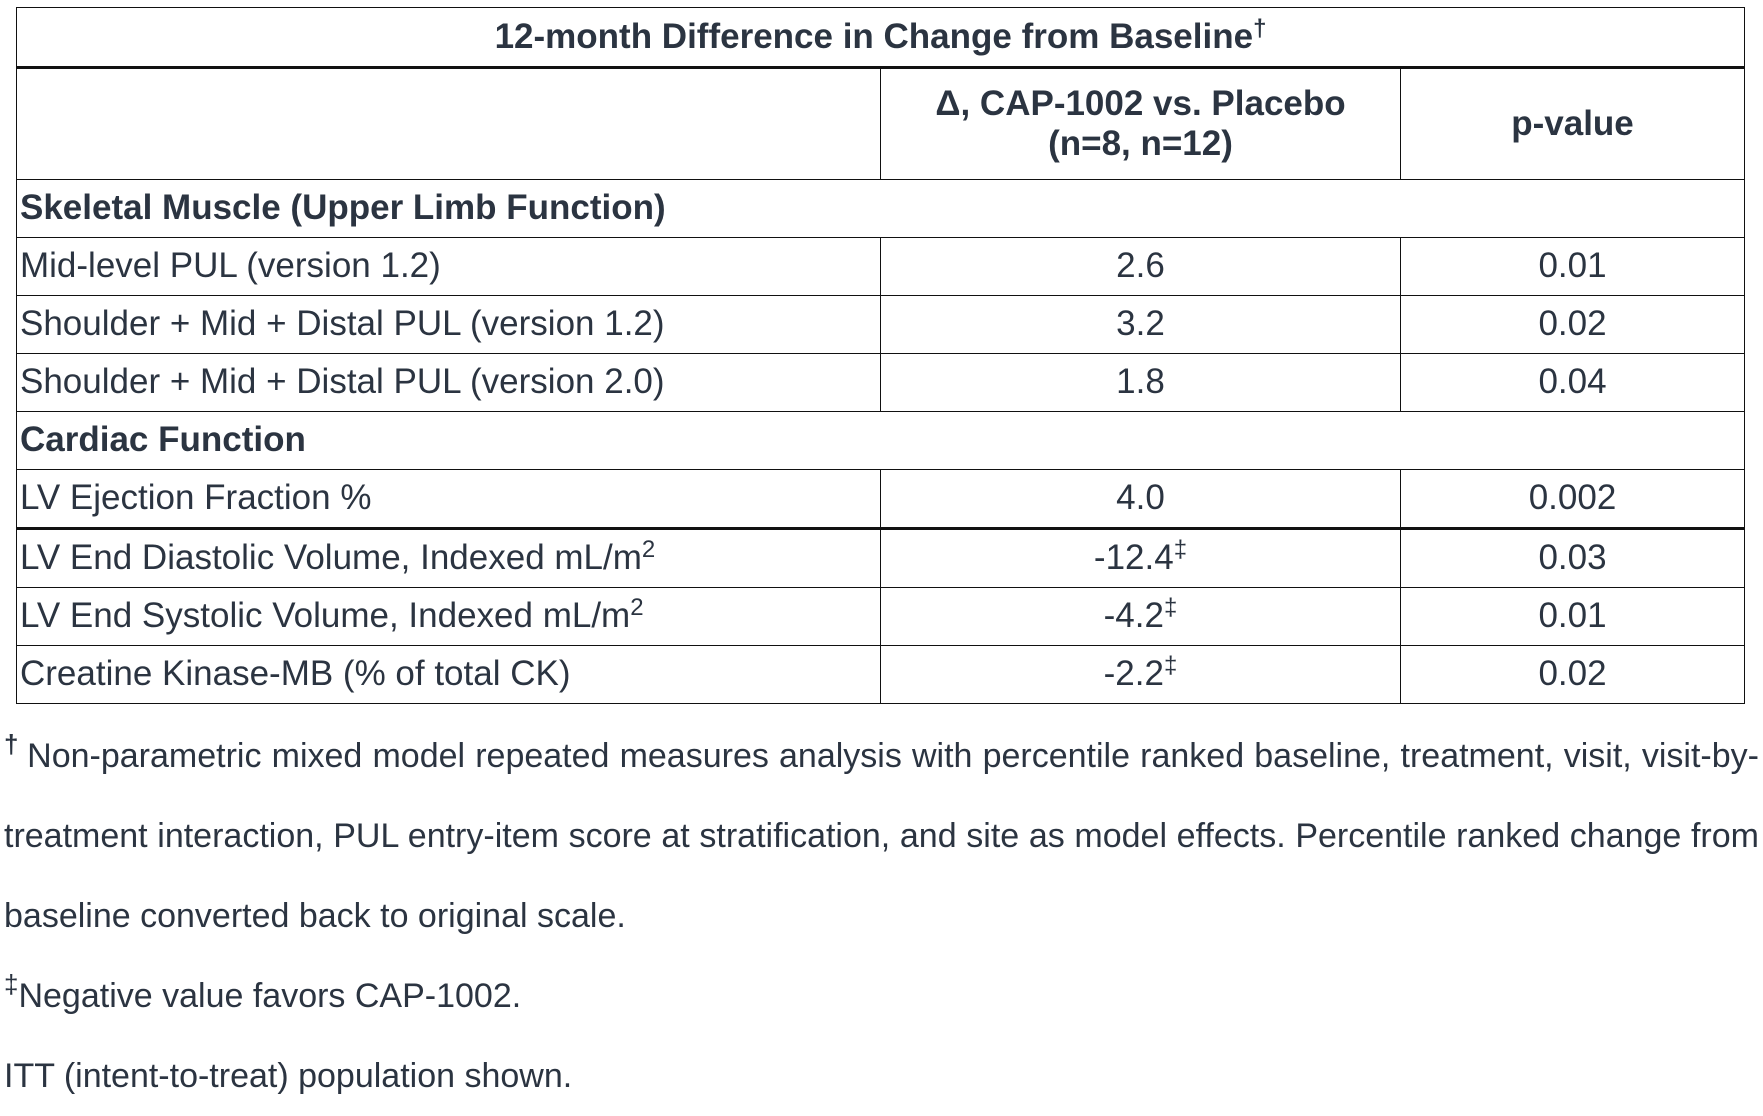 Image resolution: width=1763 pixels, height=1116 pixels. Describe the element at coordinates (1260, 28) in the screenshot. I see `title-dagger-mark: †` at that location.